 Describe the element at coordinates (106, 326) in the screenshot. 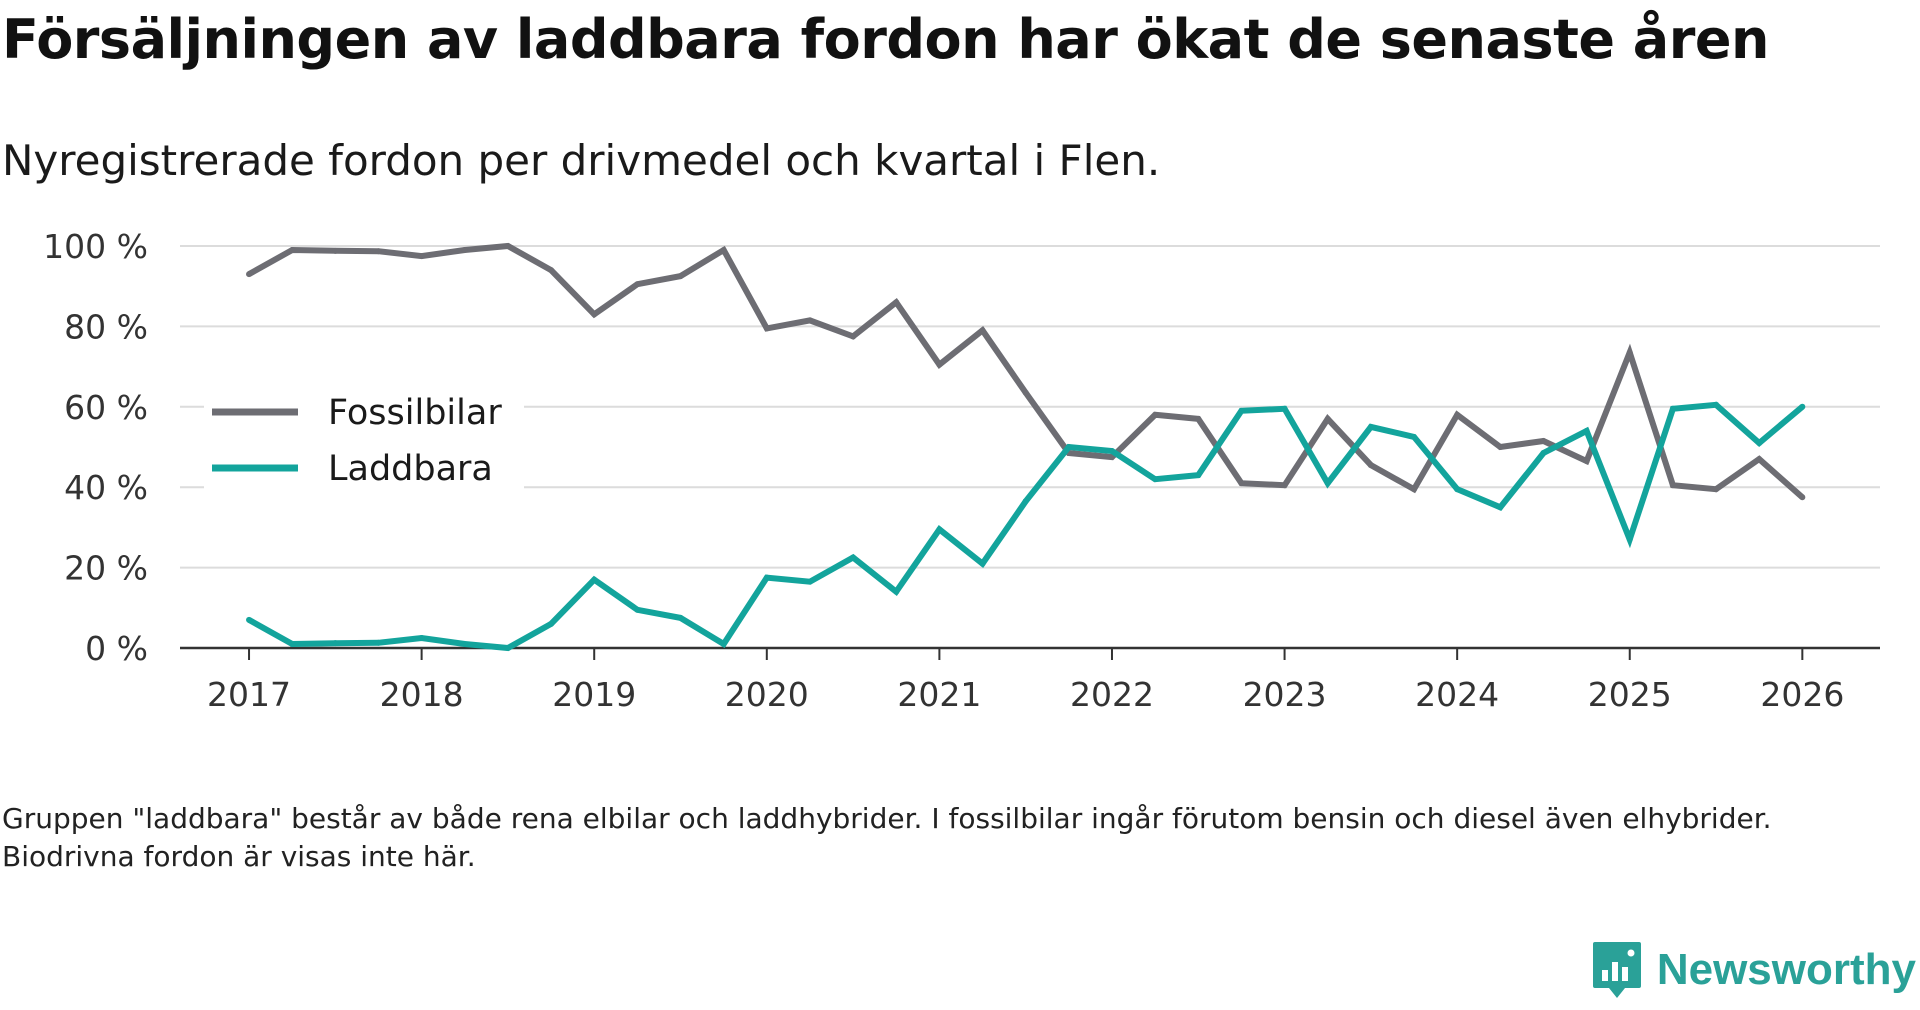

I see `y-tick-label-80: 80 %` at that location.